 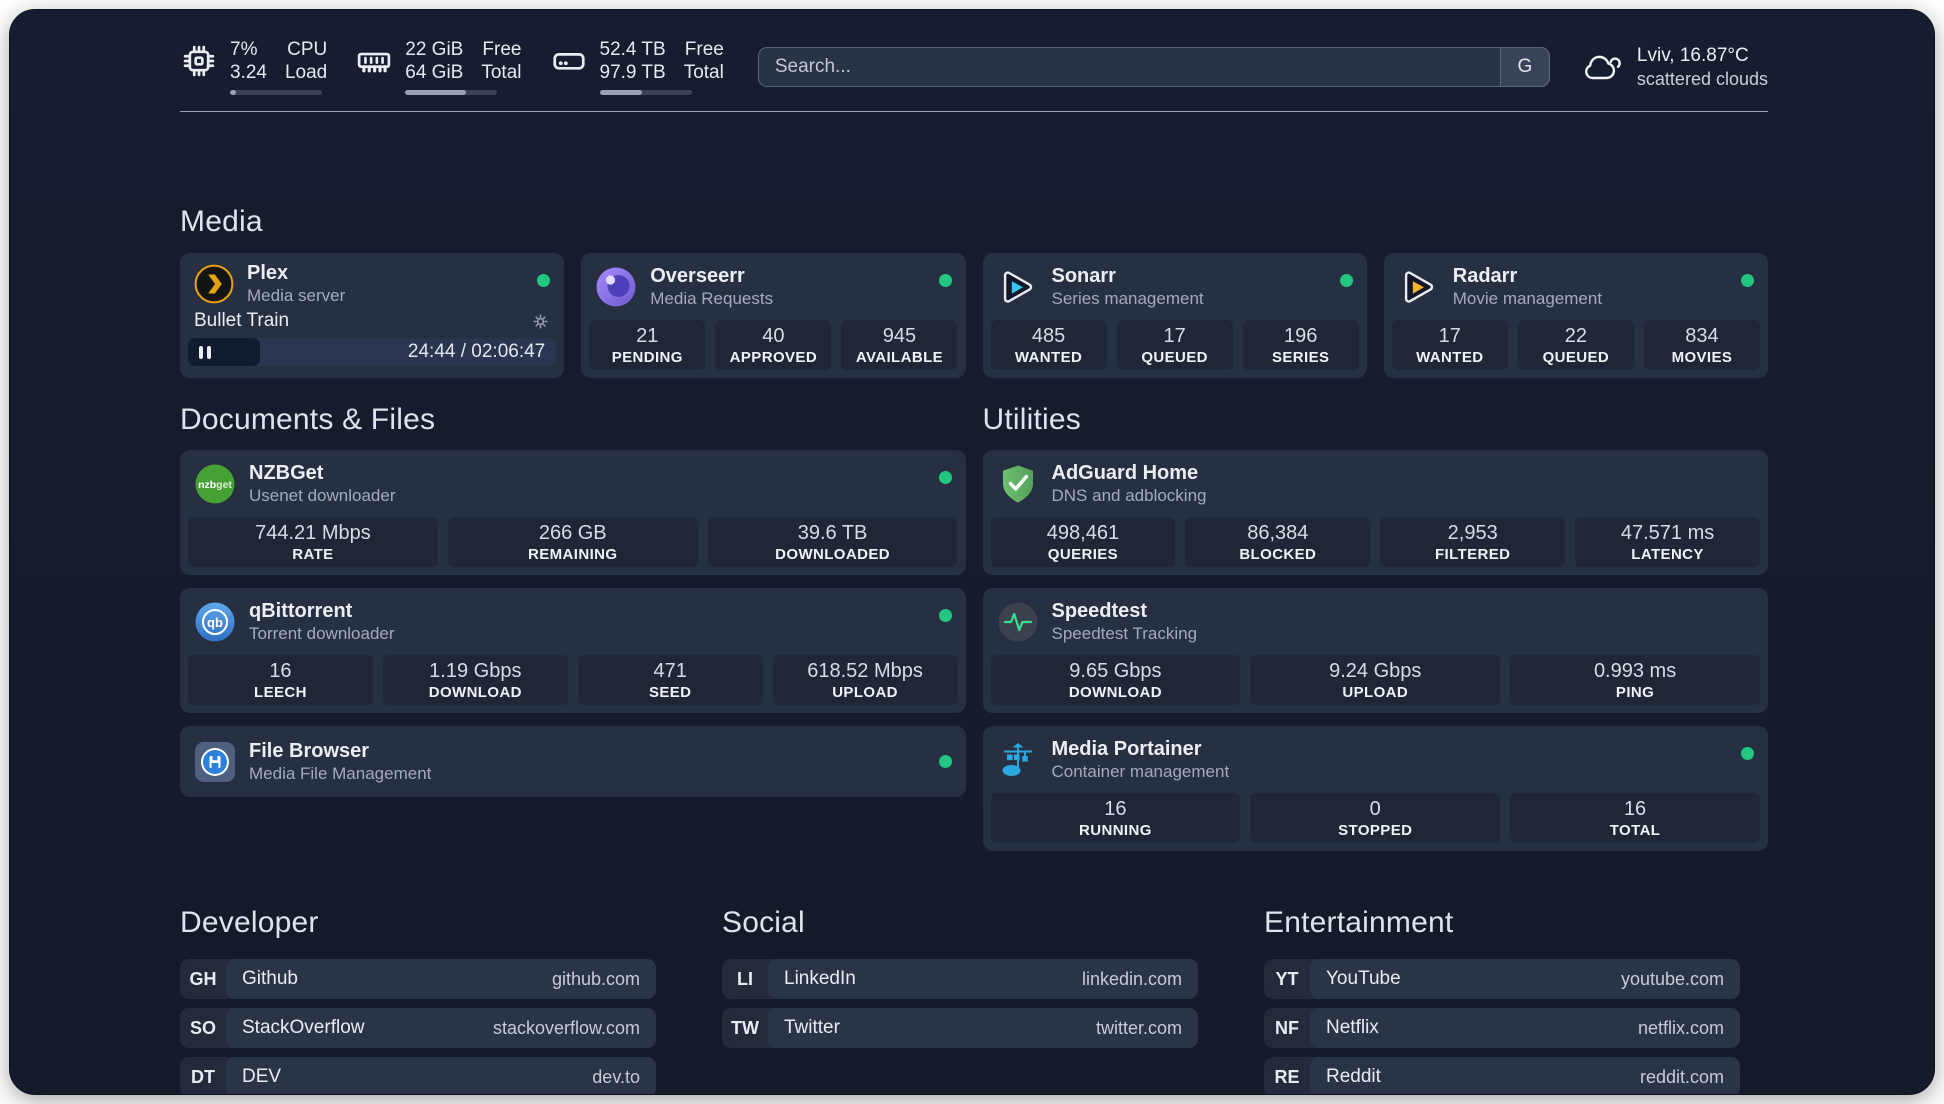 I want to click on qbittorrent-card: qb qBittorrent Torrent downloader 16, so click(x=573, y=650).